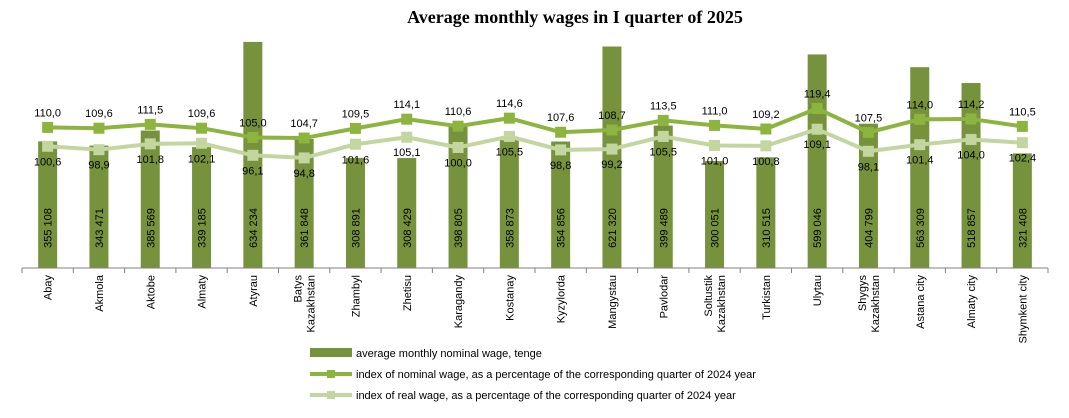 The image size is (1069, 418). I want to click on category-label: Zhambyl, so click(356, 296).